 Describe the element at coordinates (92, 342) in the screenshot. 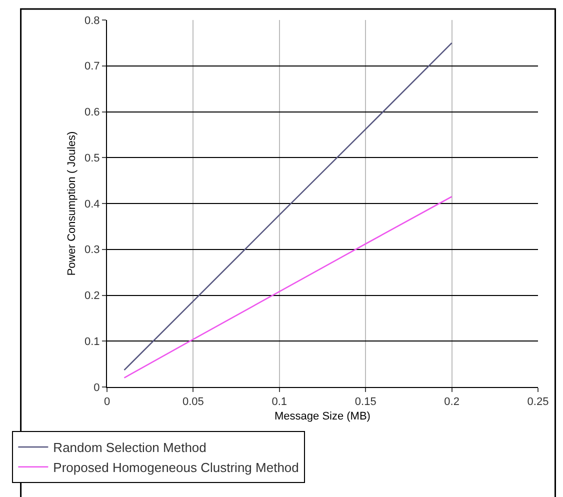

I see `y-tick-label: 0.1` at that location.